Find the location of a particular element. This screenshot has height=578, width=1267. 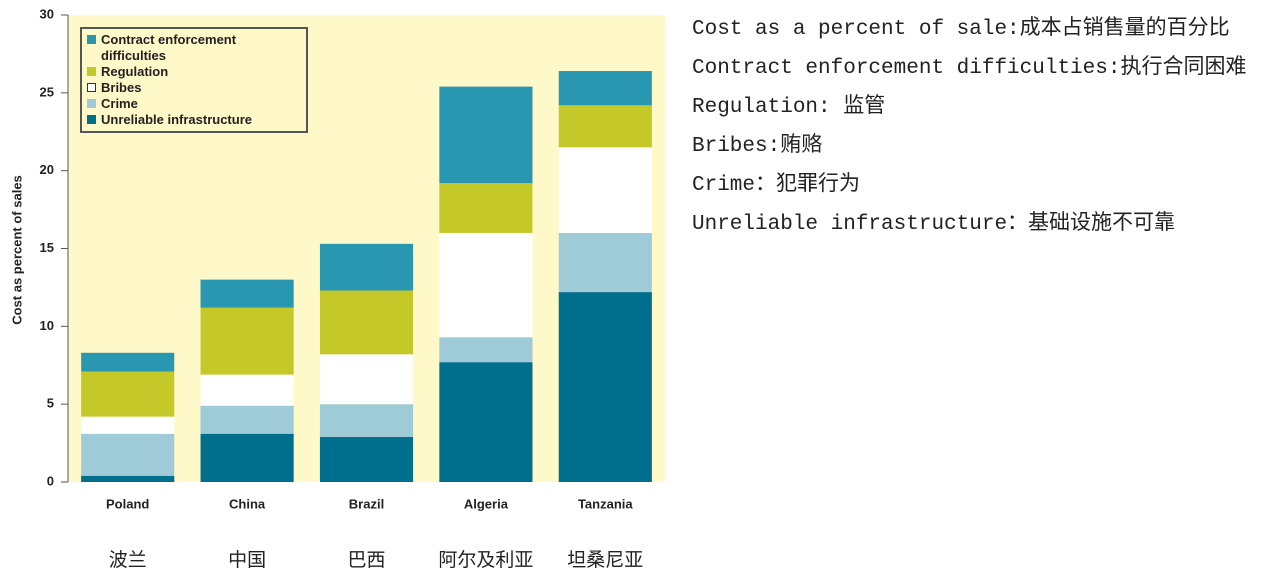

legend-item: Regulation is located at coordinates (194, 72).